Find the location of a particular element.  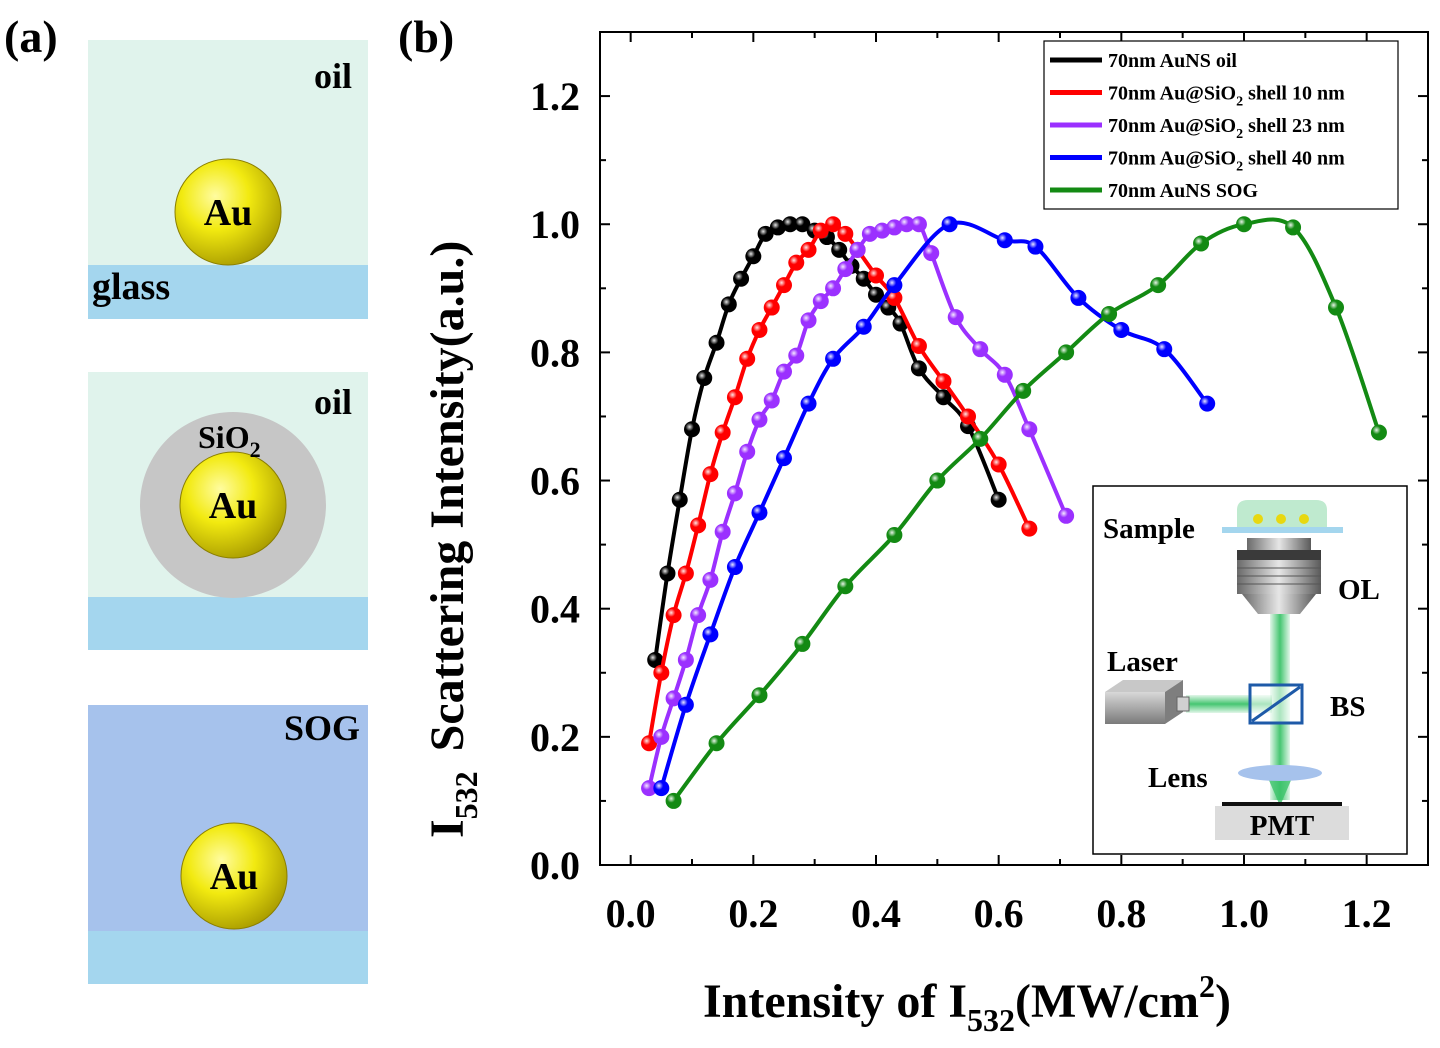

y-axis-title: I532 Scattering Intensity(a.u.) is located at coordinates (452, 539).